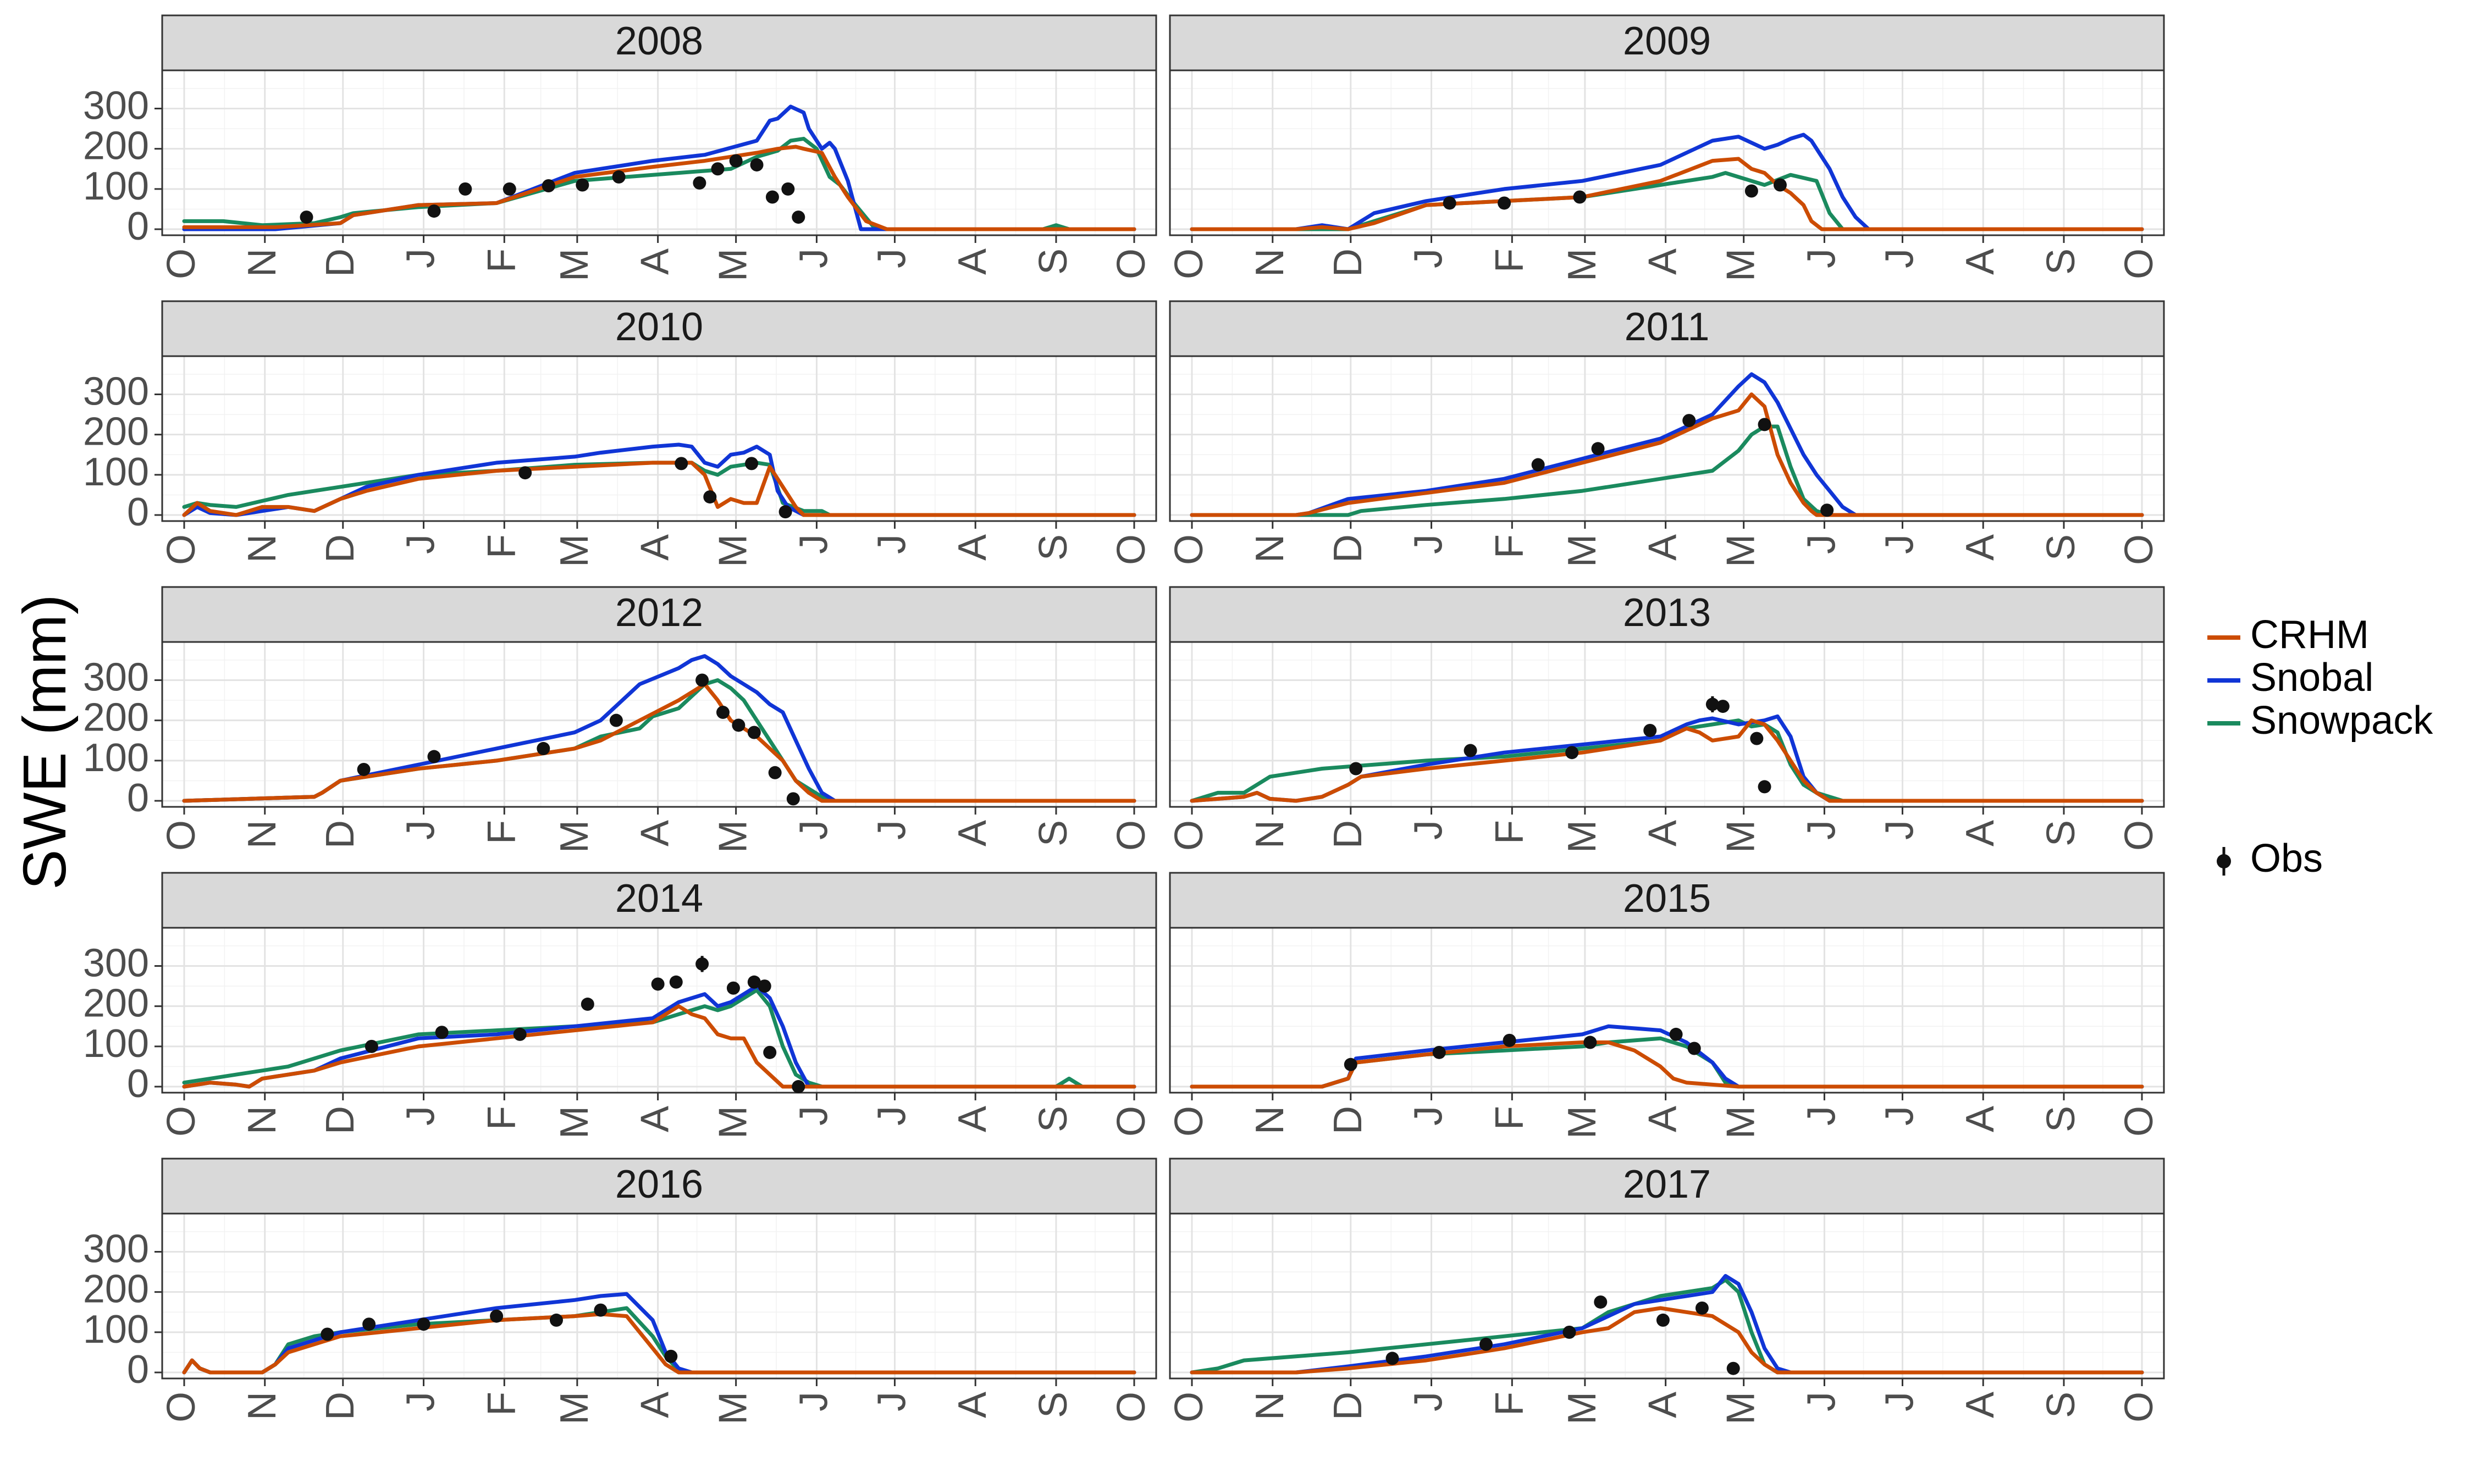 Image resolution: width=2474 pixels, height=1484 pixels. What do you see at coordinates (138, 798) in the screenshot?
I see `y-tick-label: 0` at bounding box center [138, 798].